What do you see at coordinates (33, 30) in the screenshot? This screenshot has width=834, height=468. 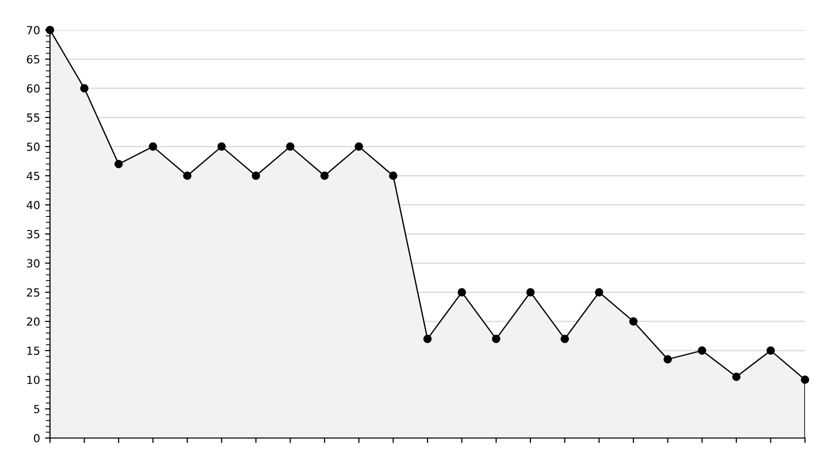 I see `y-tick-label: 70` at bounding box center [33, 30].